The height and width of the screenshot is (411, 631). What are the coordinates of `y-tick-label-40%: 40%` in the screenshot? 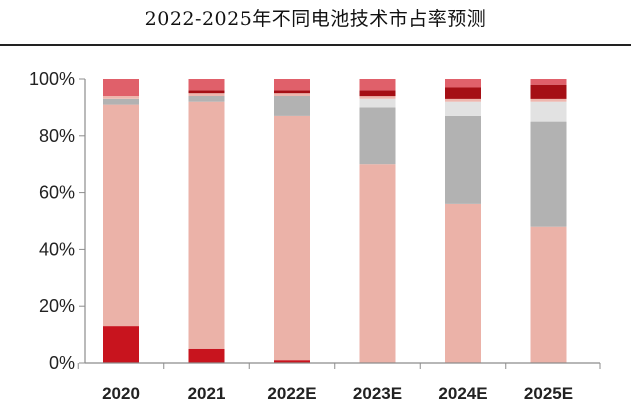 It's located at (57, 249).